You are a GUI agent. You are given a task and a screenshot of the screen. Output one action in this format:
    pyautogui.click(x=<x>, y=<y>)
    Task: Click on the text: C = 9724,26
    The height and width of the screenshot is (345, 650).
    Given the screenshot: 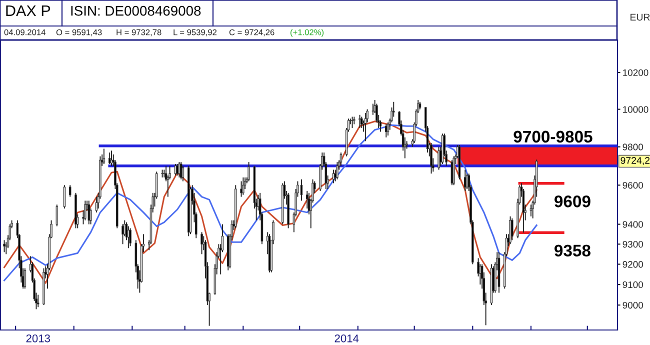 What is the action you would take?
    pyautogui.click(x=251, y=32)
    